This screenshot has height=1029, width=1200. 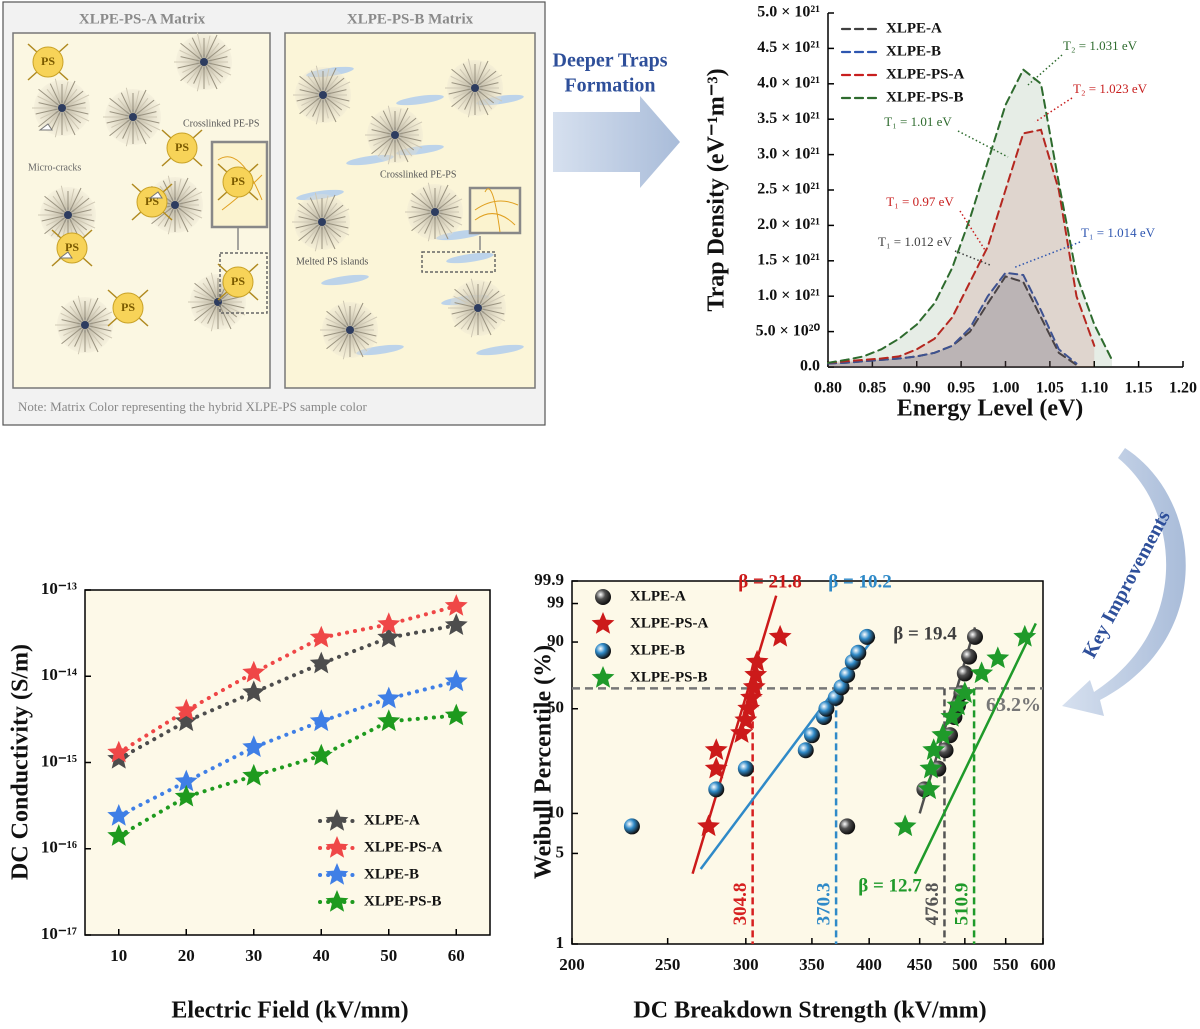 What do you see at coordinates (990, 409) in the screenshot?
I see `x-axis-title: Energy Level (eV)` at bounding box center [990, 409].